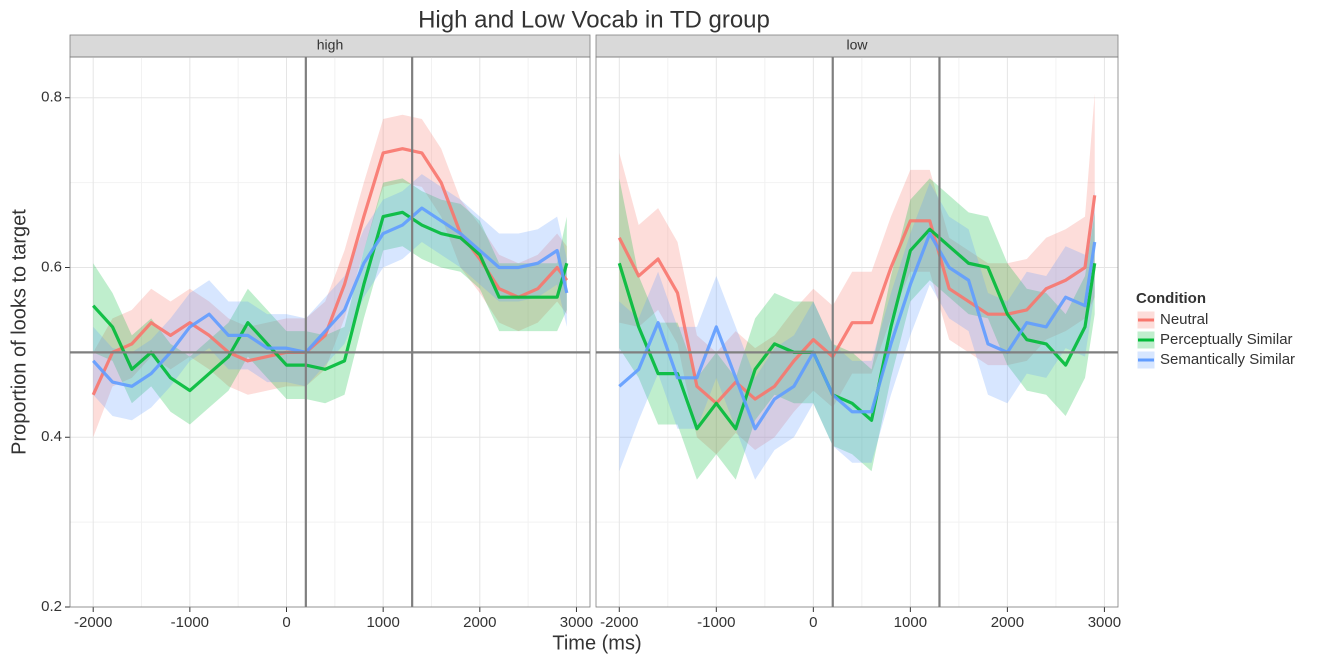 Image resolution: width=1320 pixels, height=655 pixels. What do you see at coordinates (1227, 359) in the screenshot?
I see `legend-label: Semantically Similar` at bounding box center [1227, 359].